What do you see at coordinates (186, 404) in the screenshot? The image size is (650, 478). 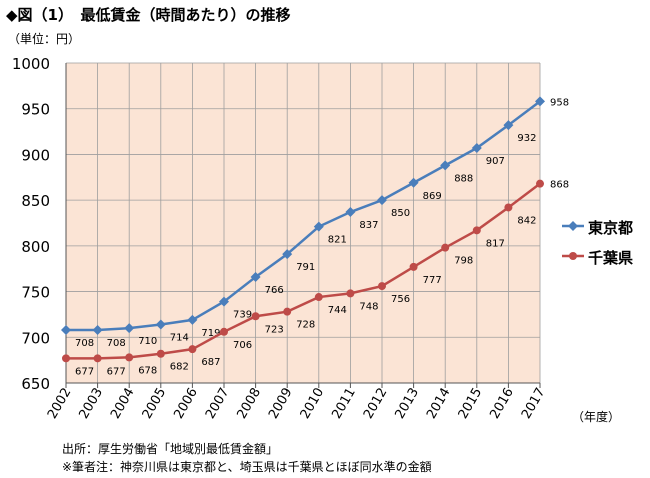 I see `x-tick-label: 2006` at bounding box center [186, 404].